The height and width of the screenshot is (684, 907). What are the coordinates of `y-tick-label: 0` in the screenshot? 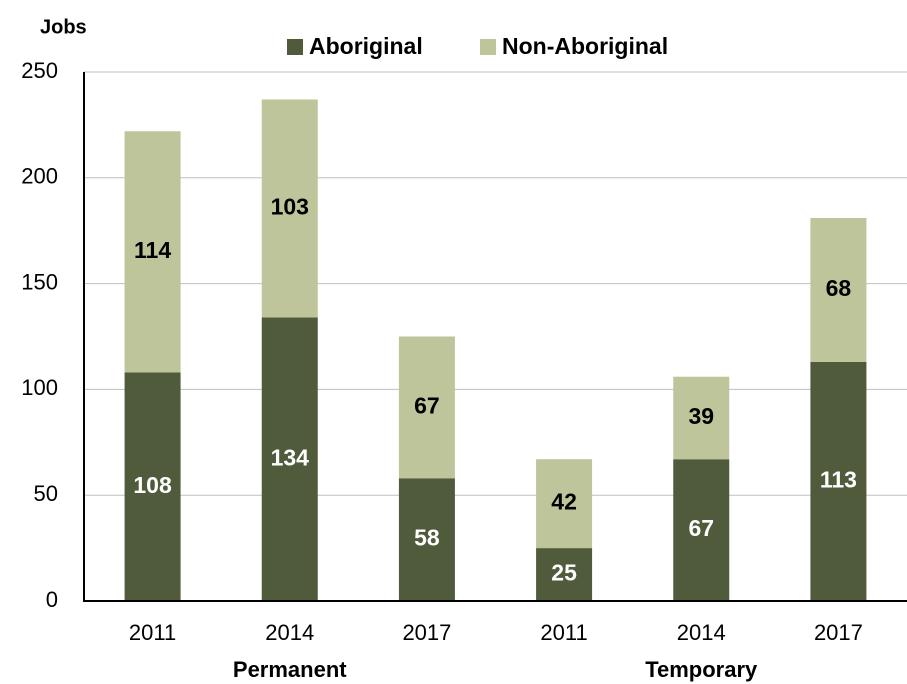 It's located at (52, 599).